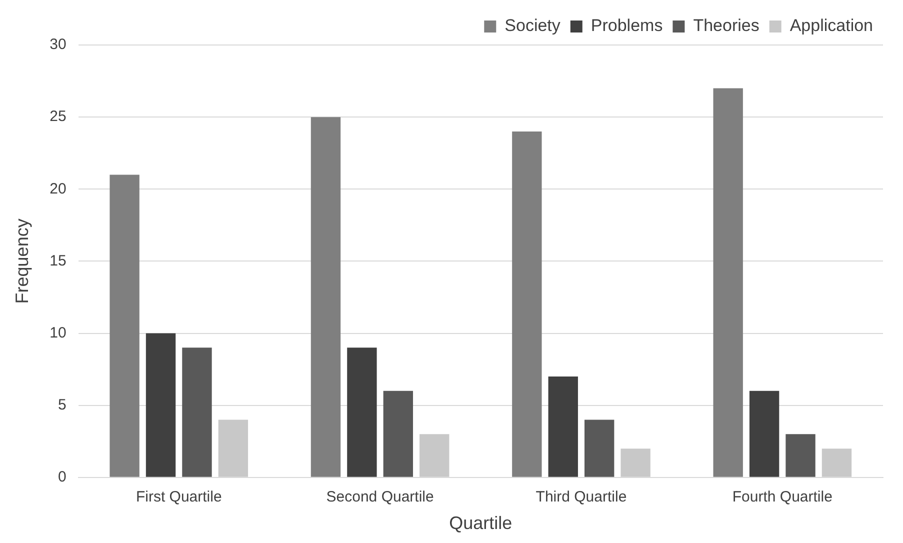 This screenshot has height=543, width=903. What do you see at coordinates (58, 261) in the screenshot?
I see `y-tick-label: 15` at bounding box center [58, 261].